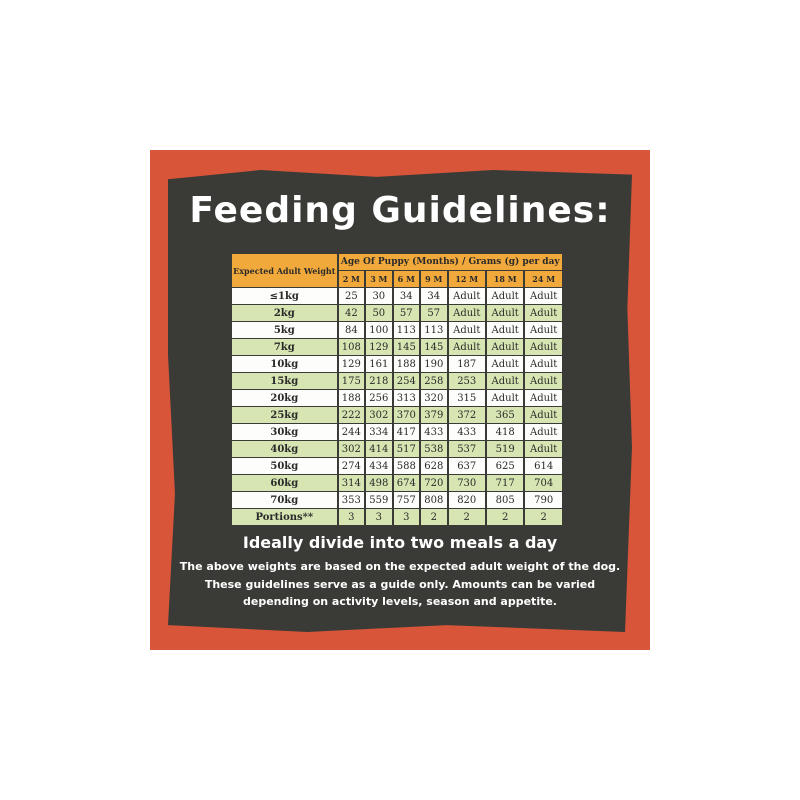 This screenshot has width=800, height=800. Describe the element at coordinates (351, 415) in the screenshot. I see `table-cell: 222` at that location.